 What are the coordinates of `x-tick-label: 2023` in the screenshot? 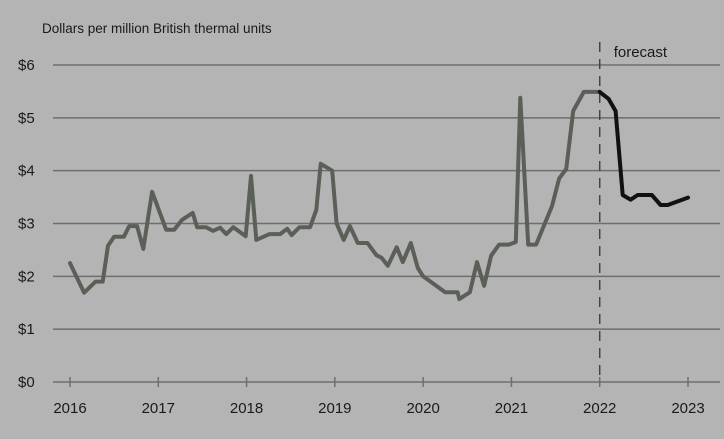 It's located at (687, 408).